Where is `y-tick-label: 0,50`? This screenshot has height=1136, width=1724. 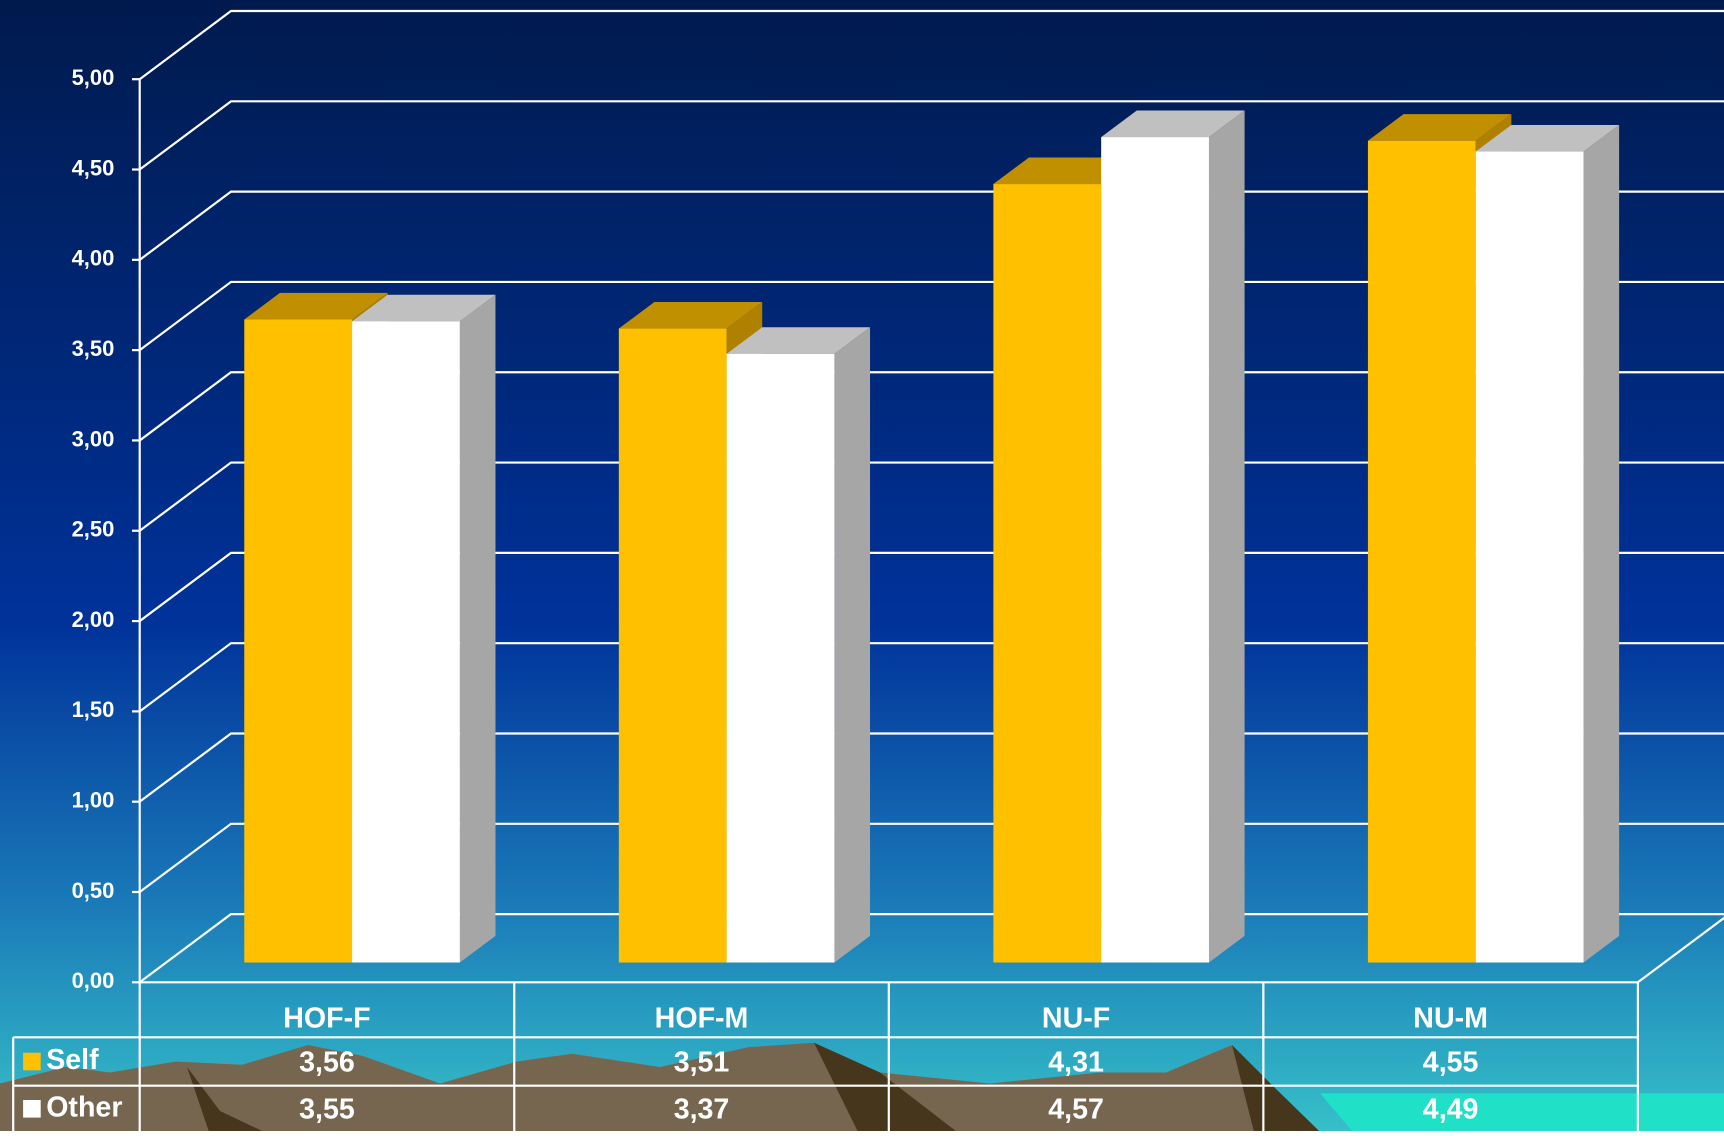 y-tick-label: 0,50 is located at coordinates (93, 890).